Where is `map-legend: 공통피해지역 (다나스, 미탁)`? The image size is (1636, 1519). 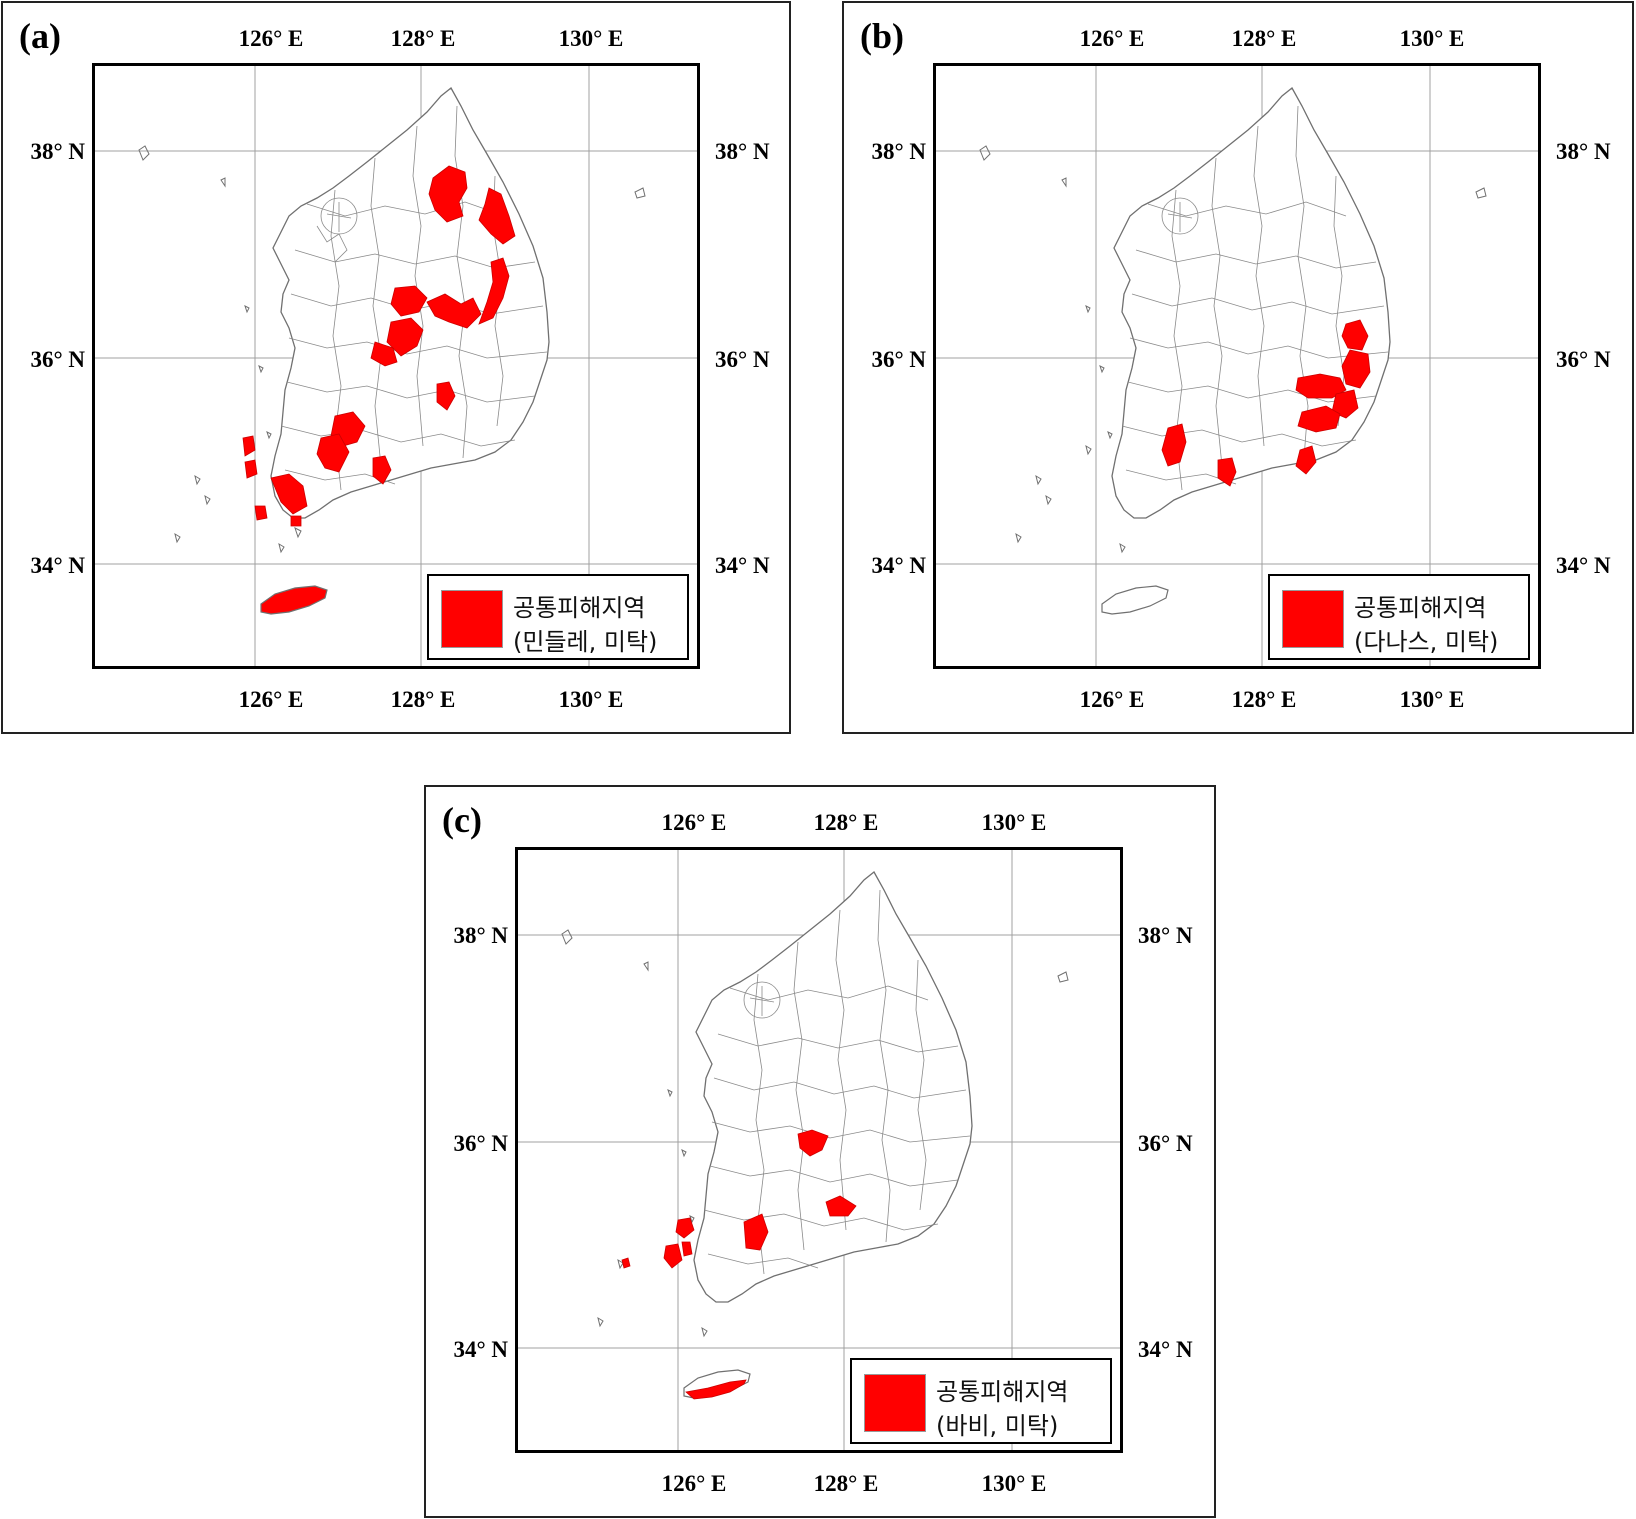
map-legend: 공통피해지역 (다나스, 미탁) is located at coordinates (1399, 617).